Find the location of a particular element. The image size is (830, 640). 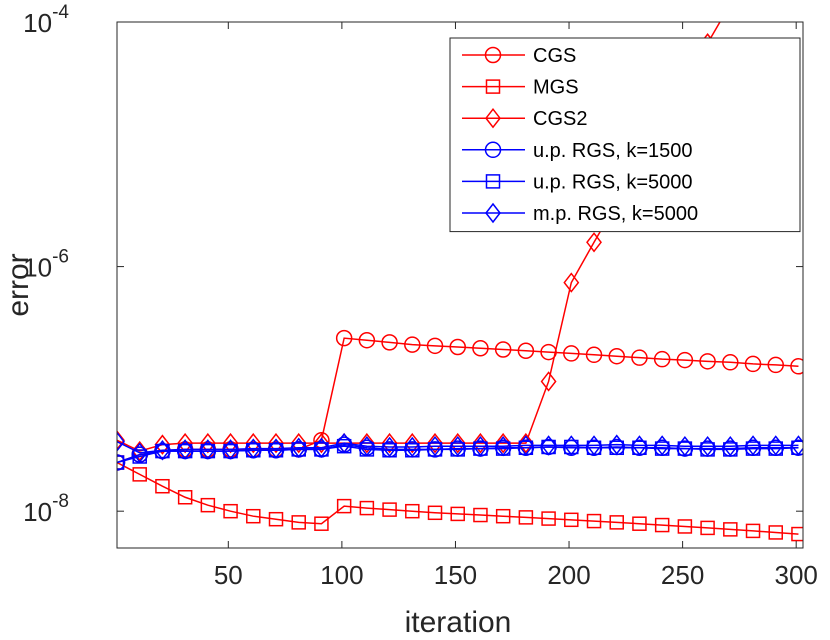

series-line is located at coordinates (458, 454).